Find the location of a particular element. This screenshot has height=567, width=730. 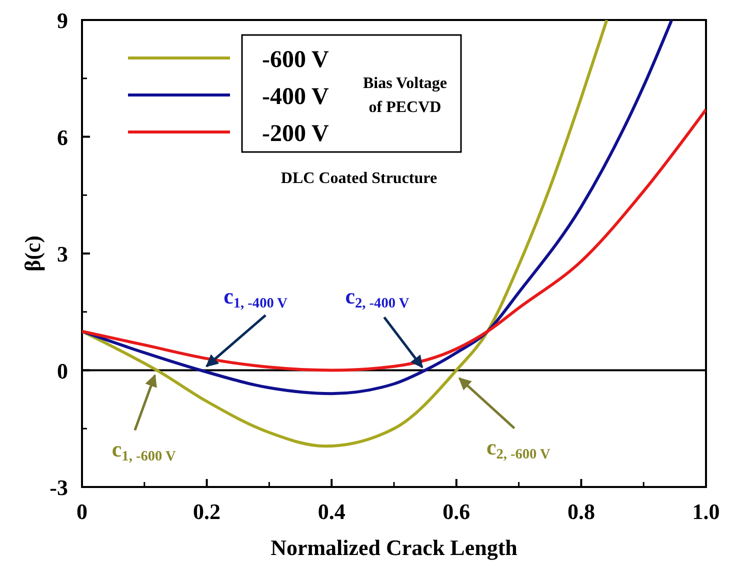

y-tick-label: 6 is located at coordinates (62, 137).